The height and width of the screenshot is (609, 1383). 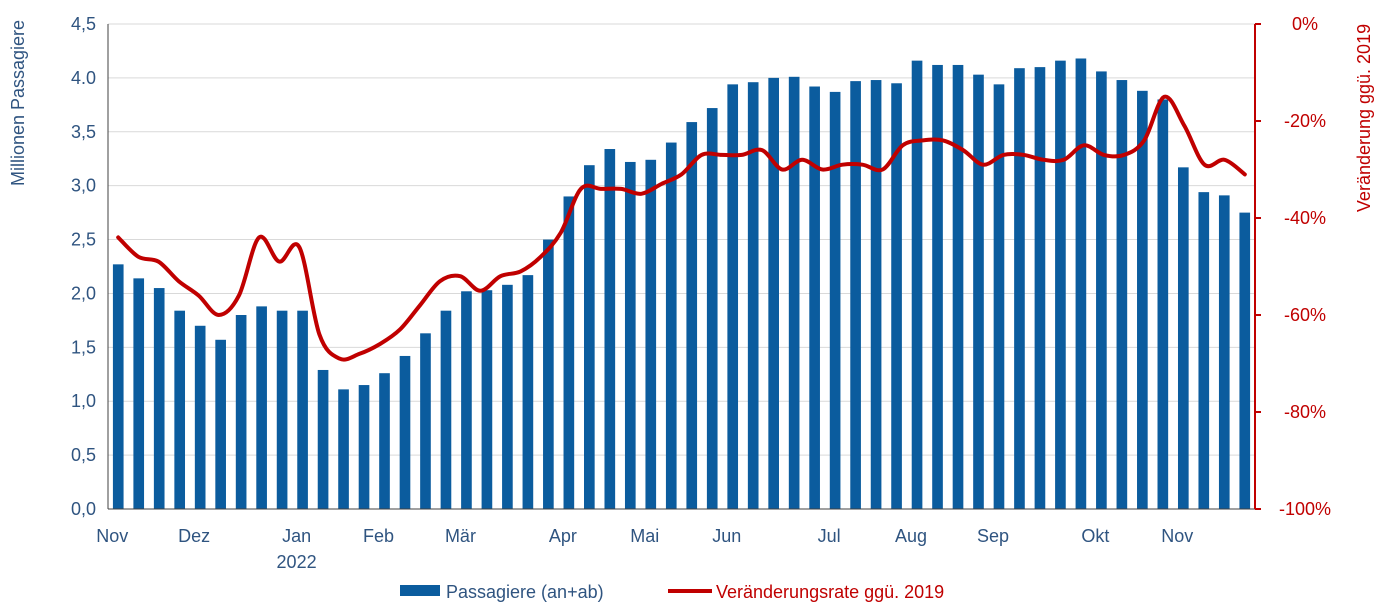 What do you see at coordinates (83, 347) in the screenshot?
I see `y-tick-label-left: 1,5` at bounding box center [83, 347].